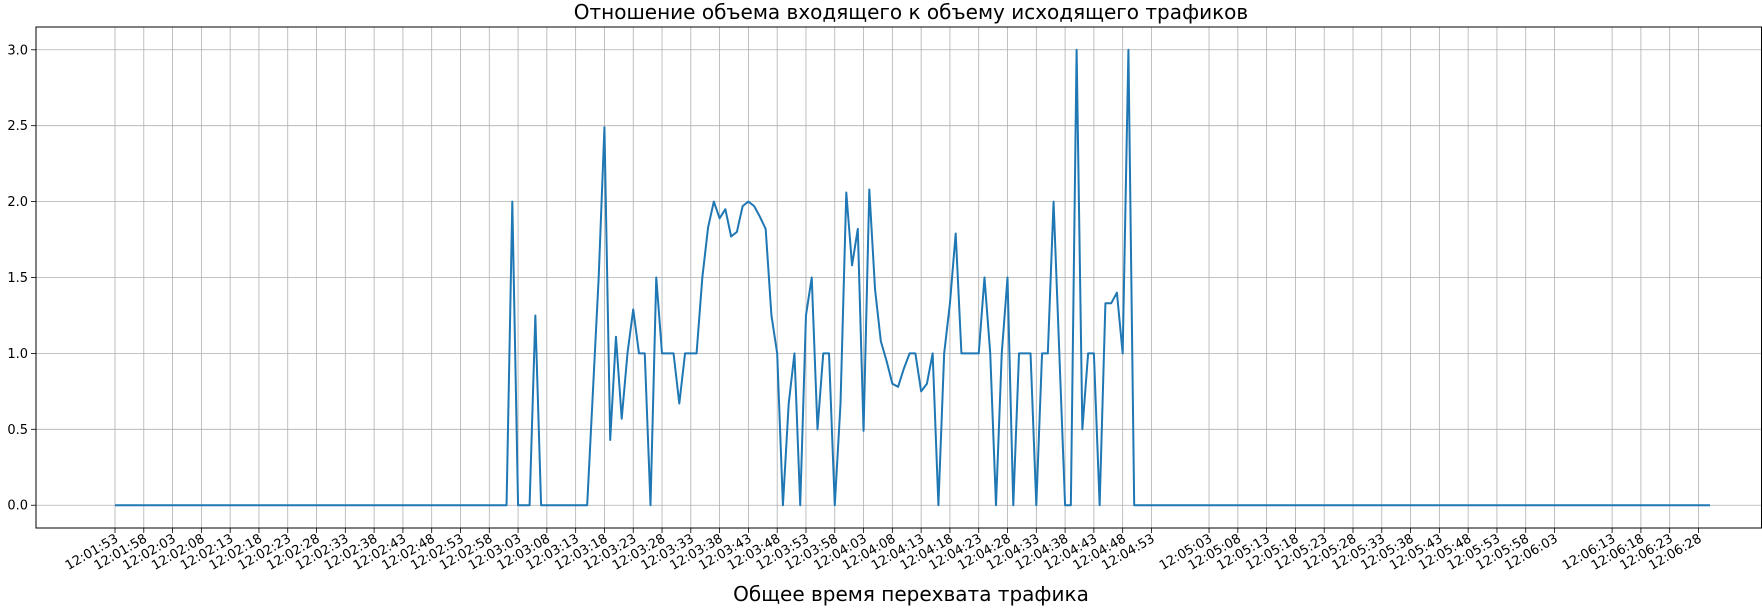 The width and height of the screenshot is (1762, 610). I want to click on y-tick-label: 0.0, so click(17, 506).